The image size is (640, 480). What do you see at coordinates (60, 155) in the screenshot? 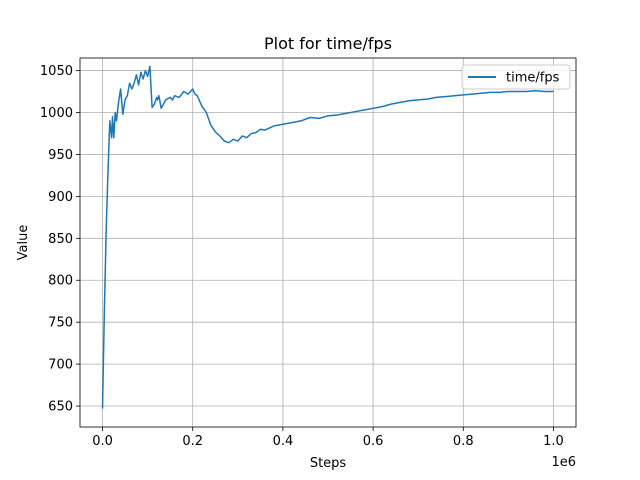
I see `y-tick-label: 950` at bounding box center [60, 155].